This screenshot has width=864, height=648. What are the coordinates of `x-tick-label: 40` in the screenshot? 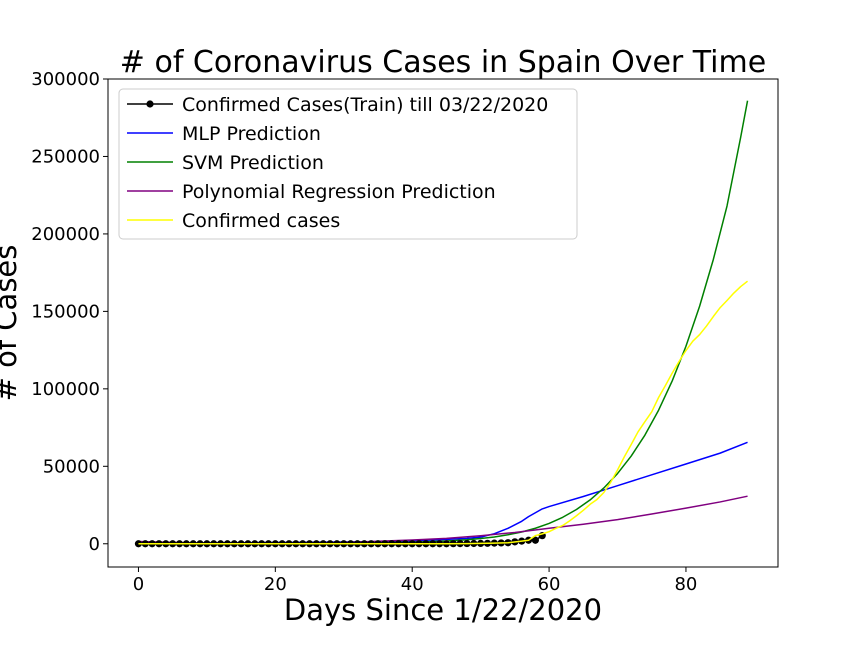 It's located at (412, 584).